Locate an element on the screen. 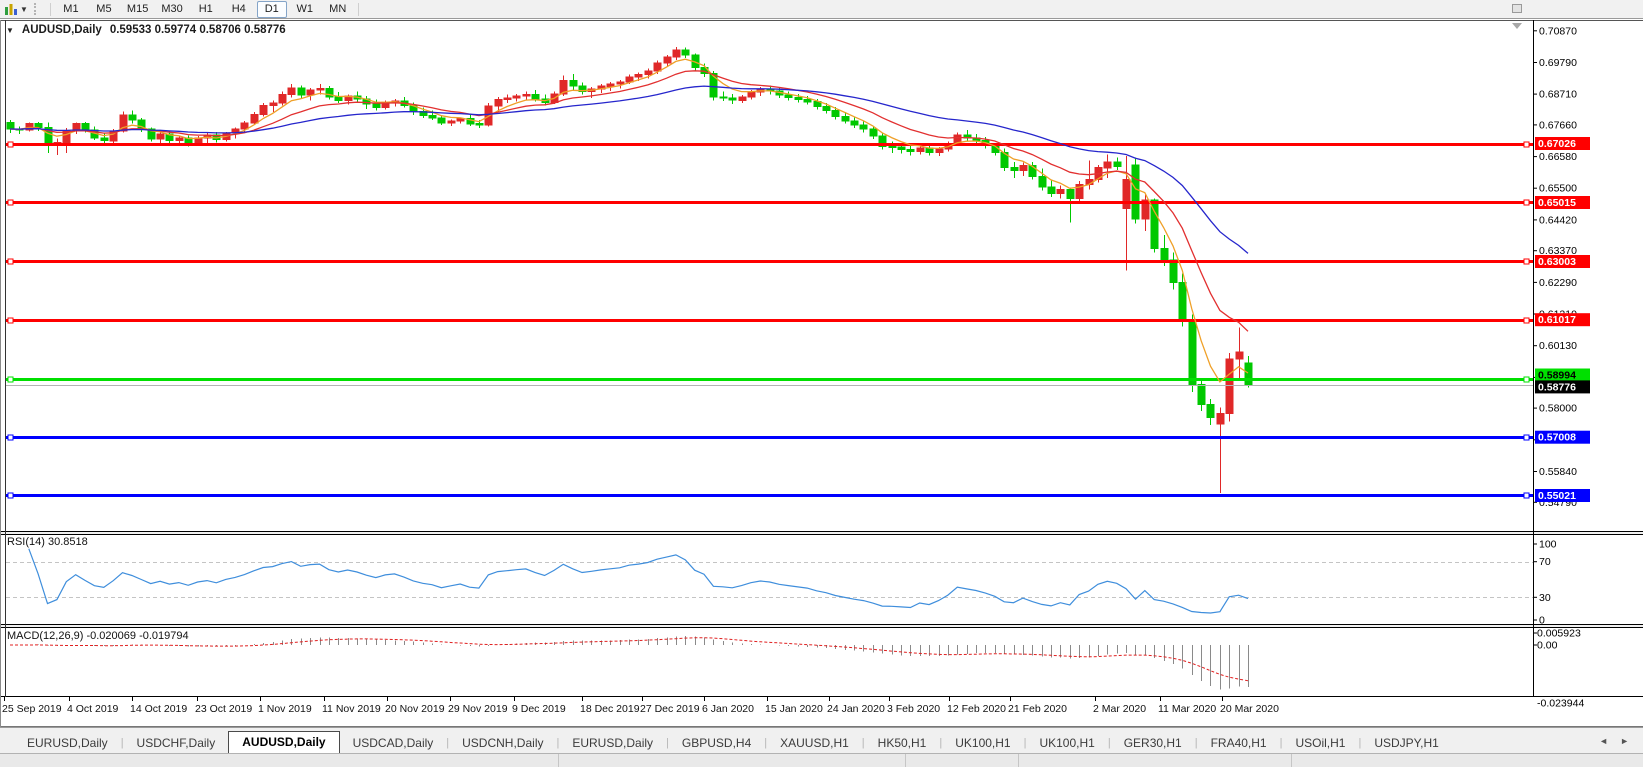 The height and width of the screenshot is (767, 1643). svg-text: 0.005923 is located at coordinates (1559, 634).